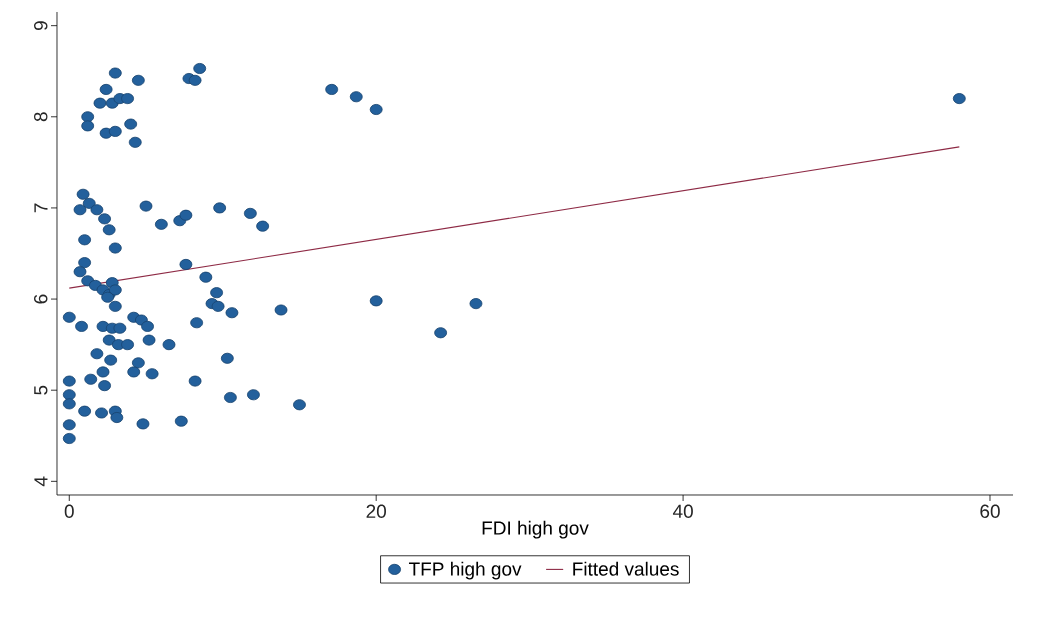 This screenshot has height=618, width=1040. I want to click on x-axis-title: FDI high gov, so click(535, 529).